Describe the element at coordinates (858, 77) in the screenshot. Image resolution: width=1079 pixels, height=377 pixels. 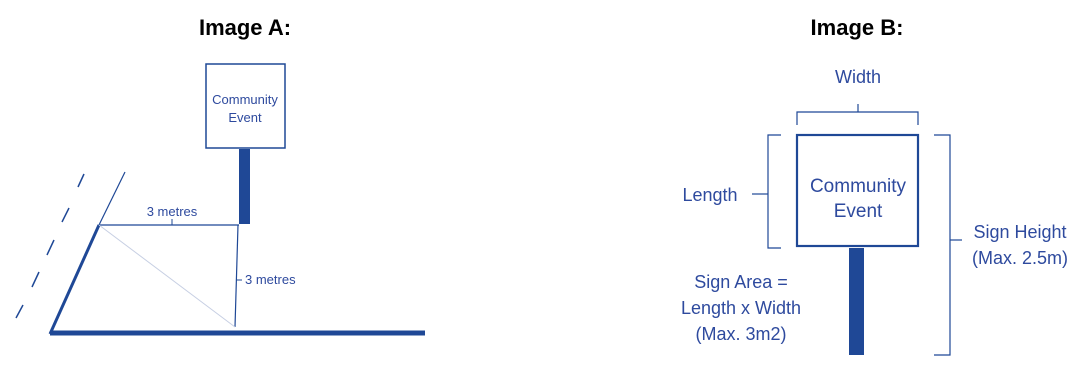
I see `image-b-width-label: Width` at that location.